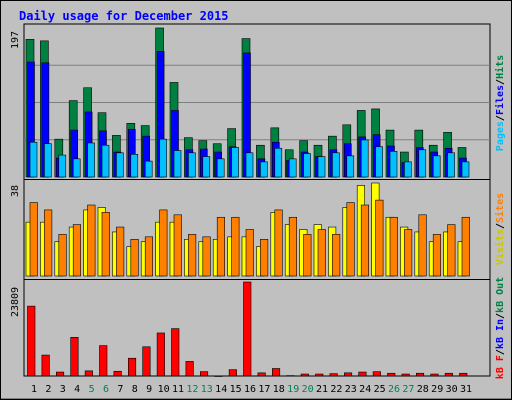 The height and width of the screenshot is (400, 512). Describe the element at coordinates (221, 389) in the screenshot. I see `x-tick-label: 14` at that location.